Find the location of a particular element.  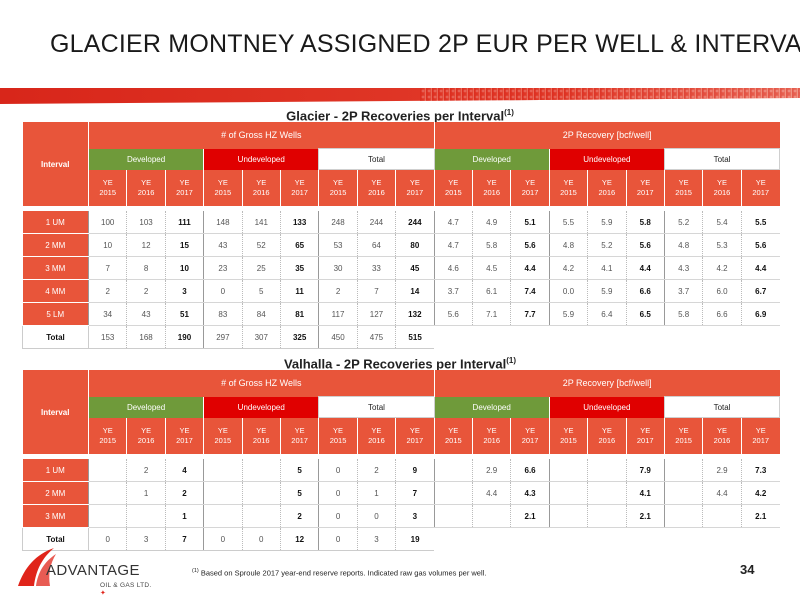

sub-header: Total is located at coordinates (376, 407).